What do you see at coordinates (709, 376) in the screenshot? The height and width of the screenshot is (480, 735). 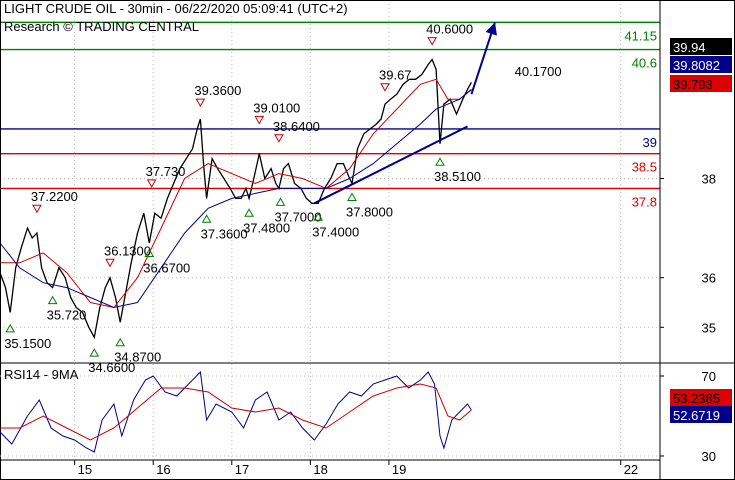 I see `rsi-tick-label: 70` at bounding box center [709, 376].